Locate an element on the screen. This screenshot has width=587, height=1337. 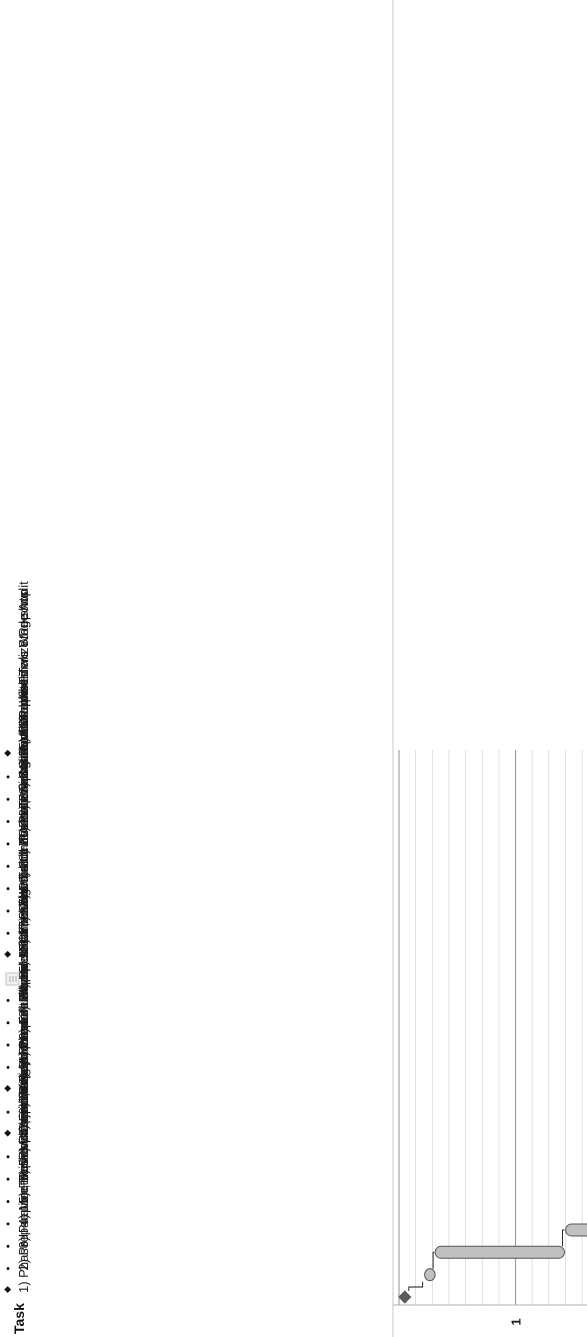
dependency-links is located at coordinates (486, 1260).